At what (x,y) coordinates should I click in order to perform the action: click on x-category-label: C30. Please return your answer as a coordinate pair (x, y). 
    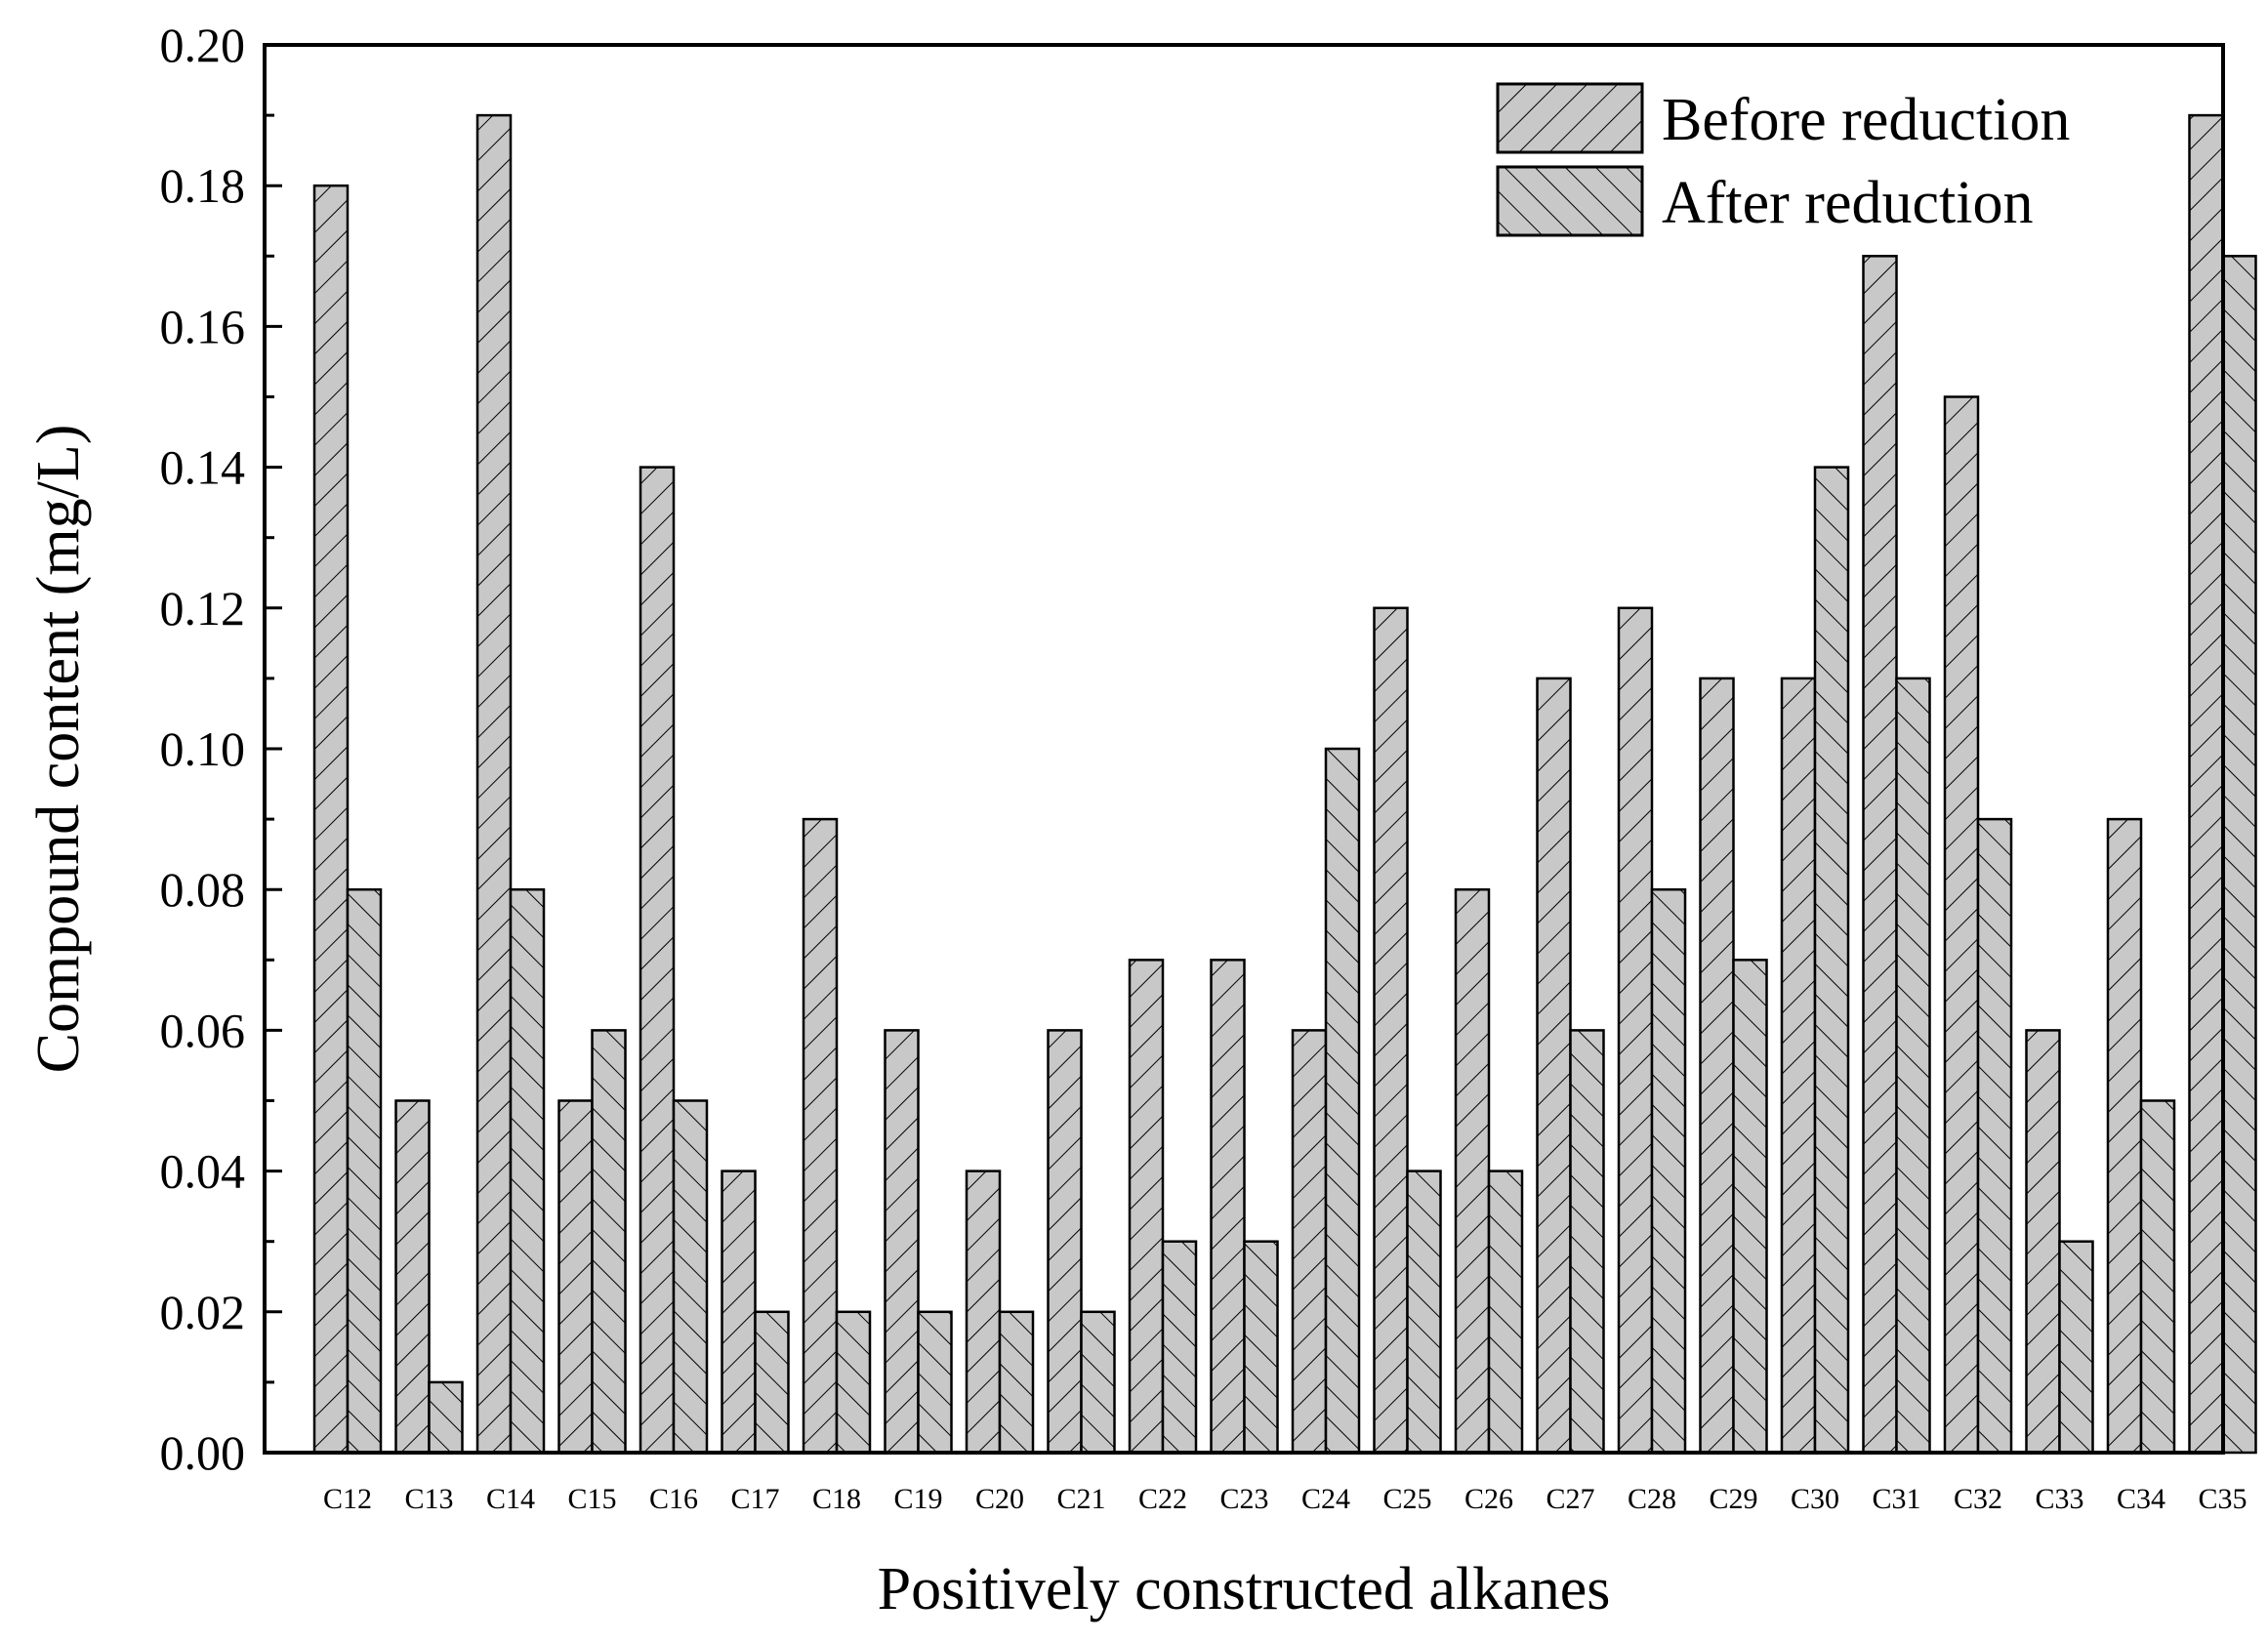
    Looking at the image, I should click on (1815, 1499).